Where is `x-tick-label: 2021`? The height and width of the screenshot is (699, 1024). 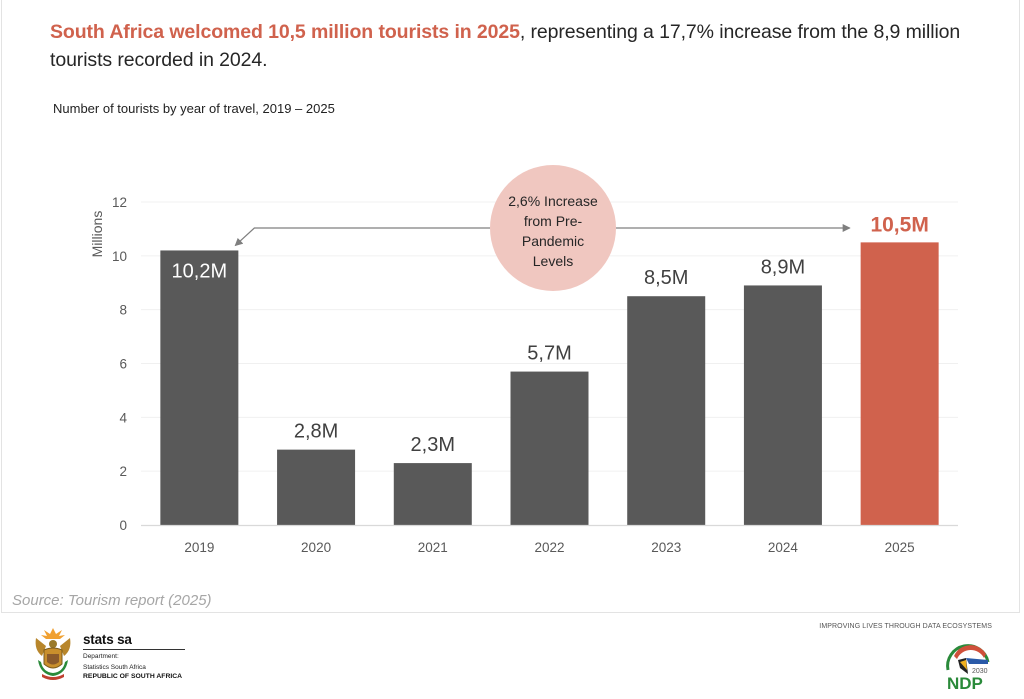 x-tick-label: 2021 is located at coordinates (433, 547).